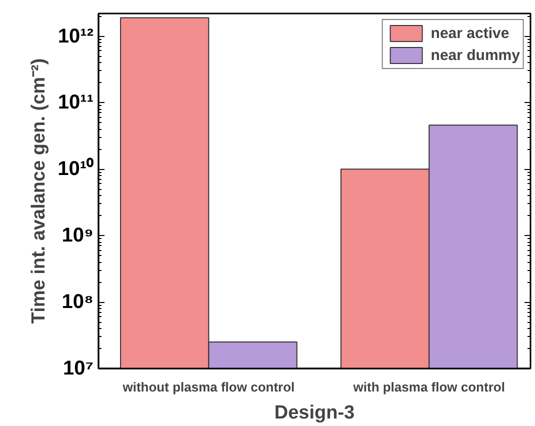  Describe the element at coordinates (78, 369) in the screenshot. I see `y-tick-label: 10⁷` at that location.